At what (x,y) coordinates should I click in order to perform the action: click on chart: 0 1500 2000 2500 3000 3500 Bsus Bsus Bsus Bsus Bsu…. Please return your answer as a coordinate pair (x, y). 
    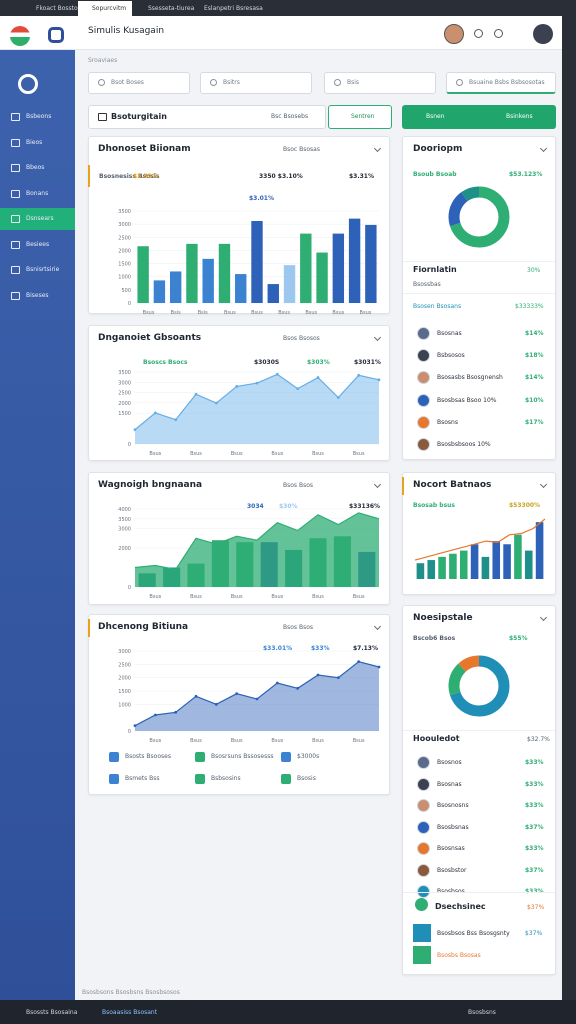
    Looking at the image, I should click on (249, 413).